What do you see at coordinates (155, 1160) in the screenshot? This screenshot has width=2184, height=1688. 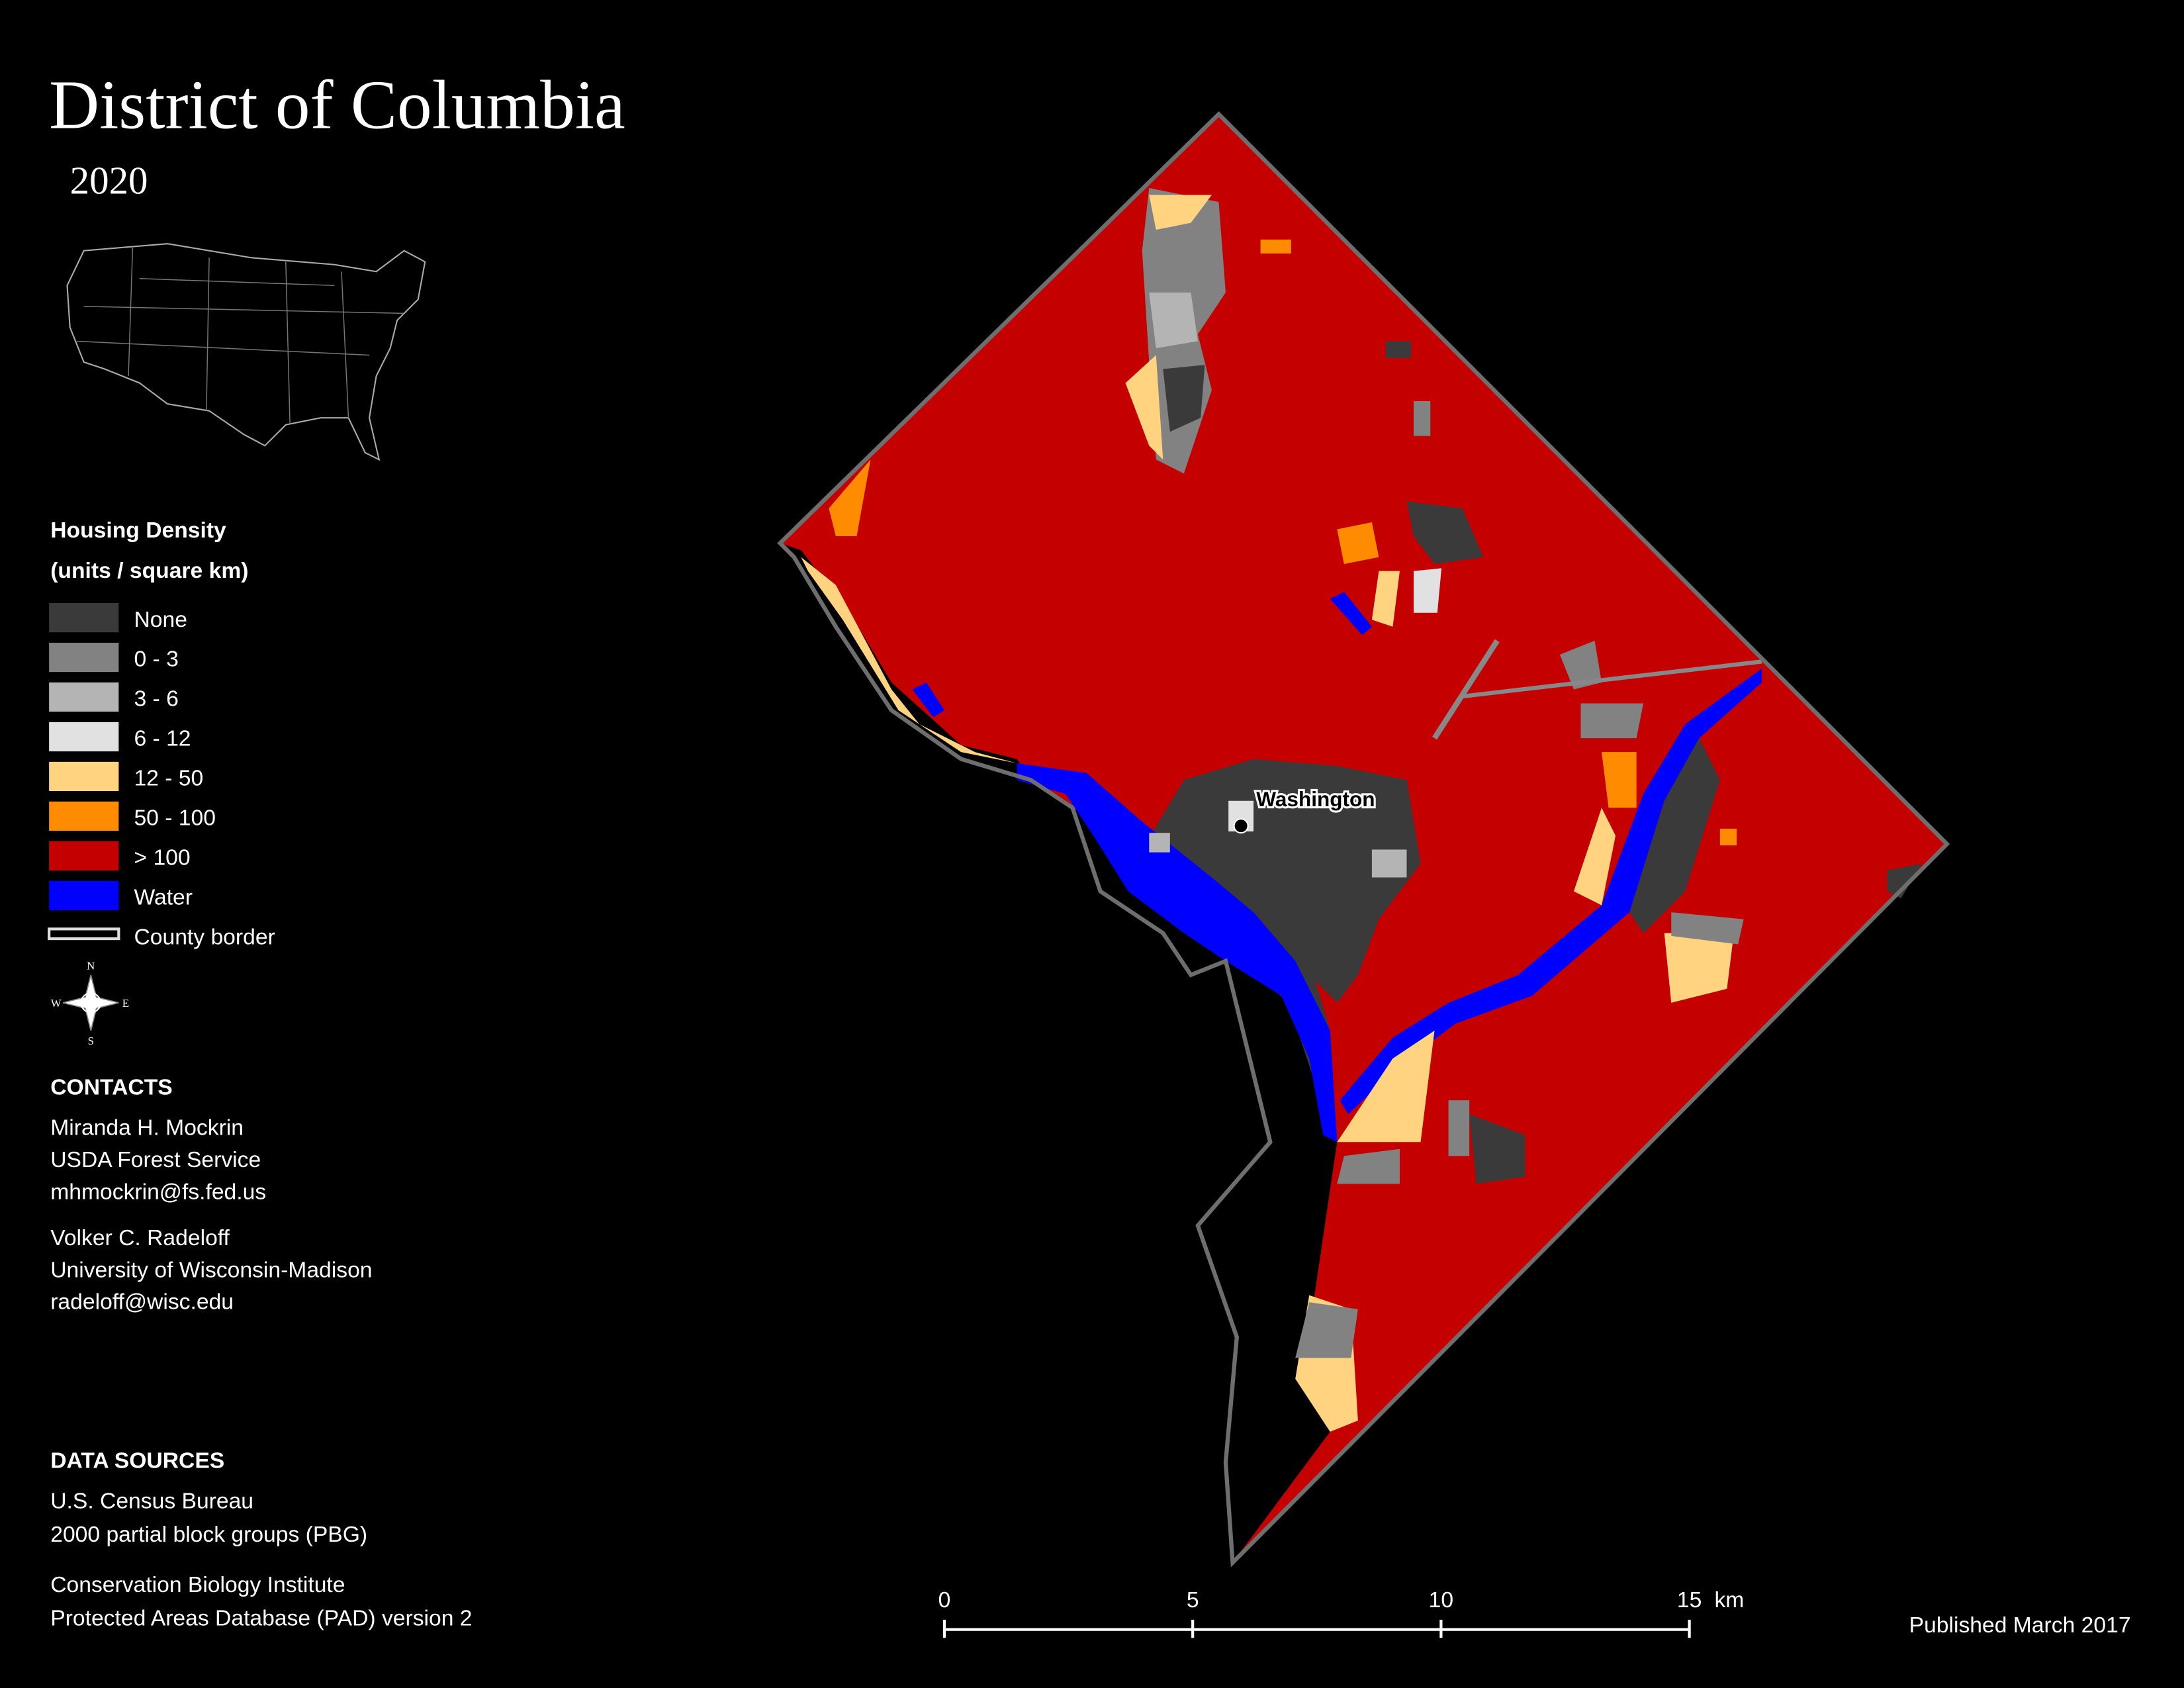 I see `contact-line: USDA Forest Service` at bounding box center [155, 1160].